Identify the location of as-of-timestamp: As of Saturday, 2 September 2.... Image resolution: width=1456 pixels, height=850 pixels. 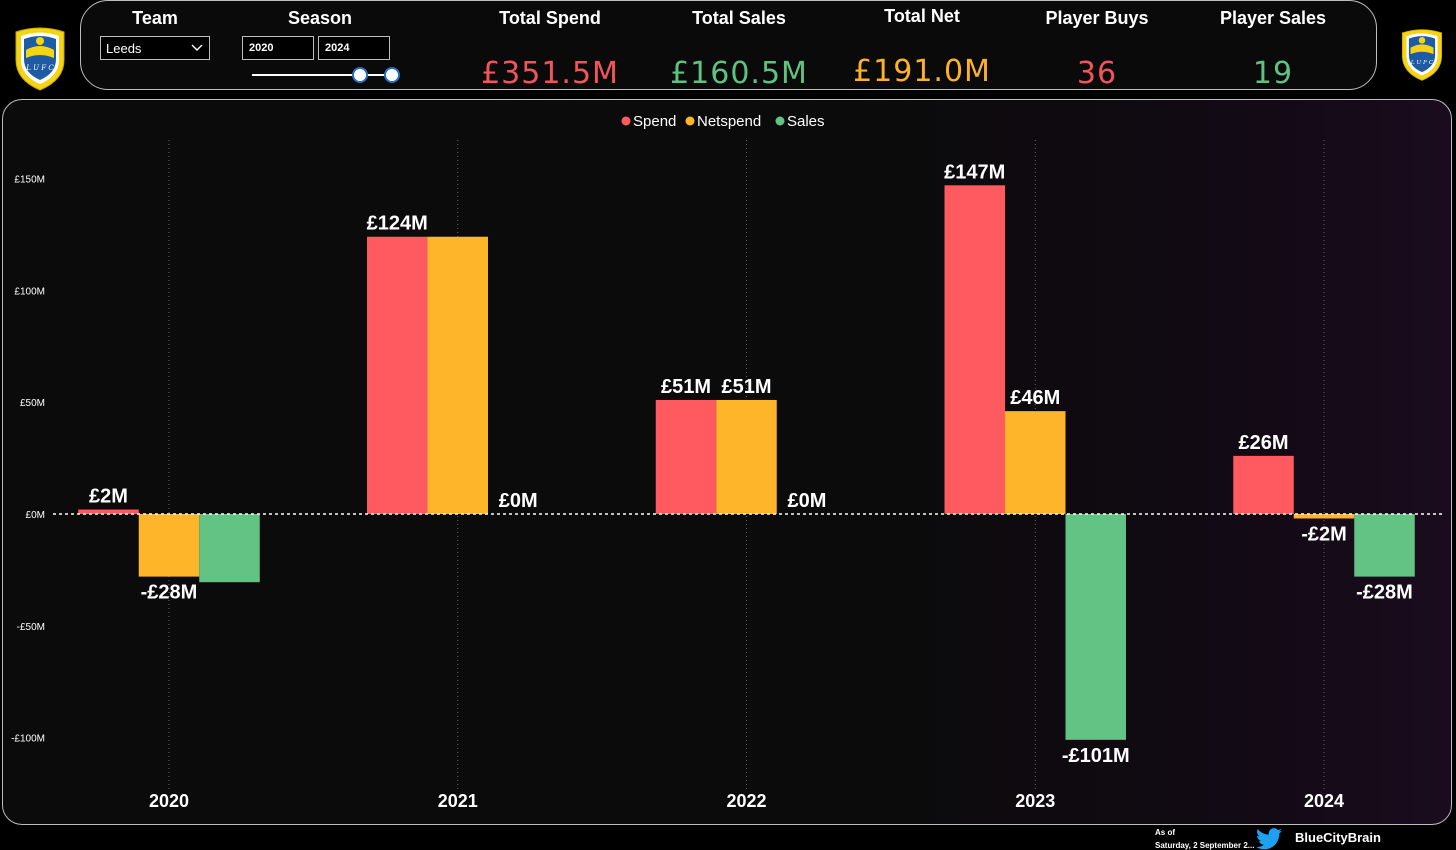
(1204, 838).